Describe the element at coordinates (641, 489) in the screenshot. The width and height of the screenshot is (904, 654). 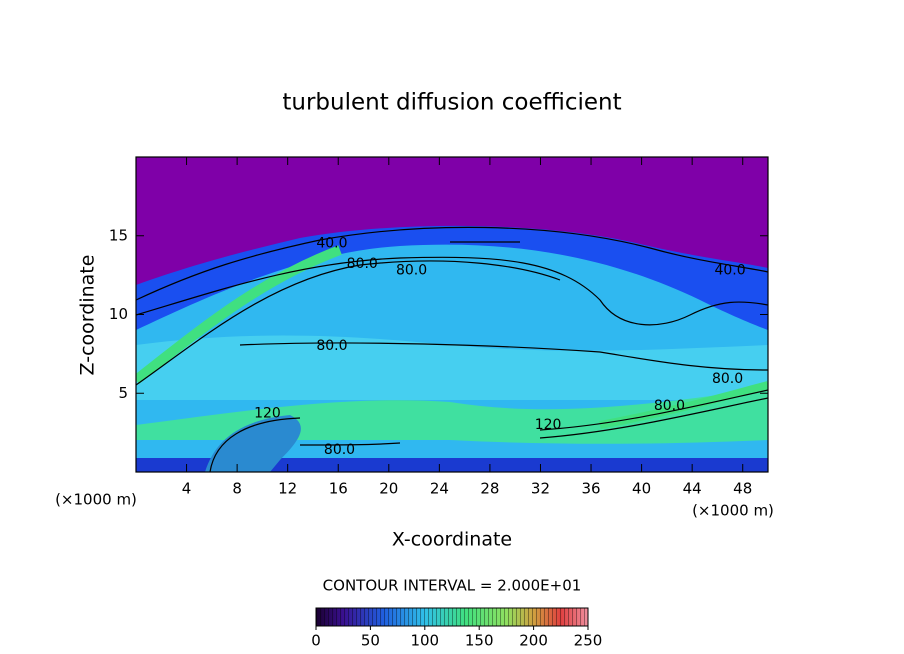
I see `x-tick-label: 40` at that location.